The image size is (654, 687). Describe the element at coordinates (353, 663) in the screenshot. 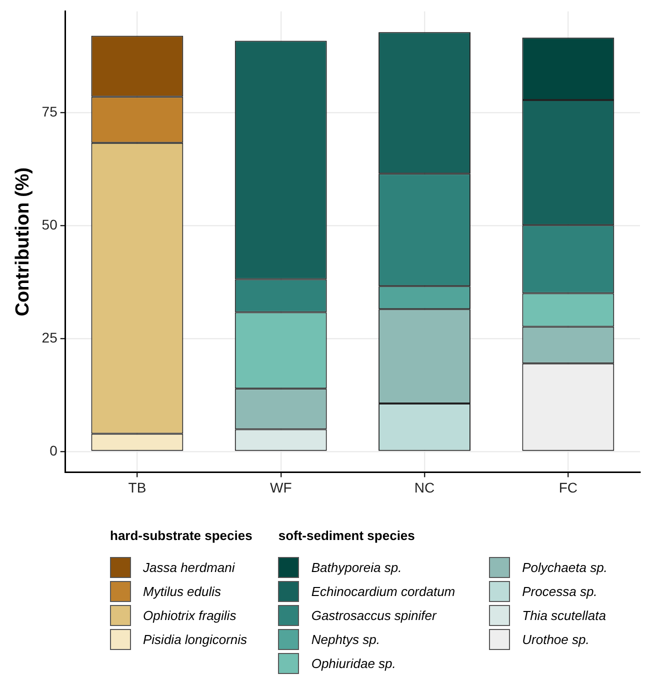

I see `legend-label: Ophiuridae sp.` at that location.